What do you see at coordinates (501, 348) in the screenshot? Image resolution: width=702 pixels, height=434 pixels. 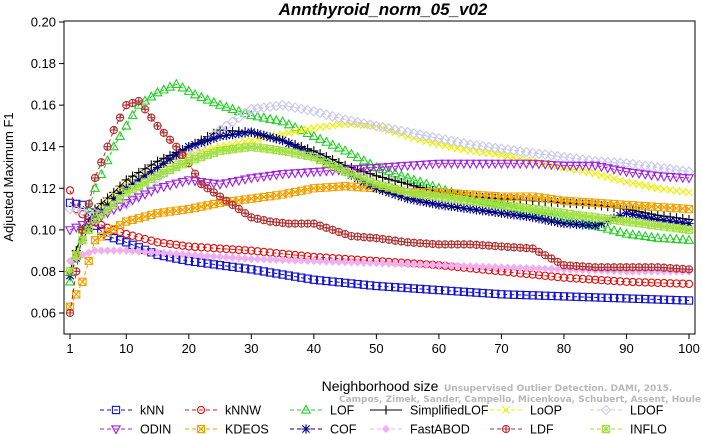 I see `x-tick-label: 70` at bounding box center [501, 348].